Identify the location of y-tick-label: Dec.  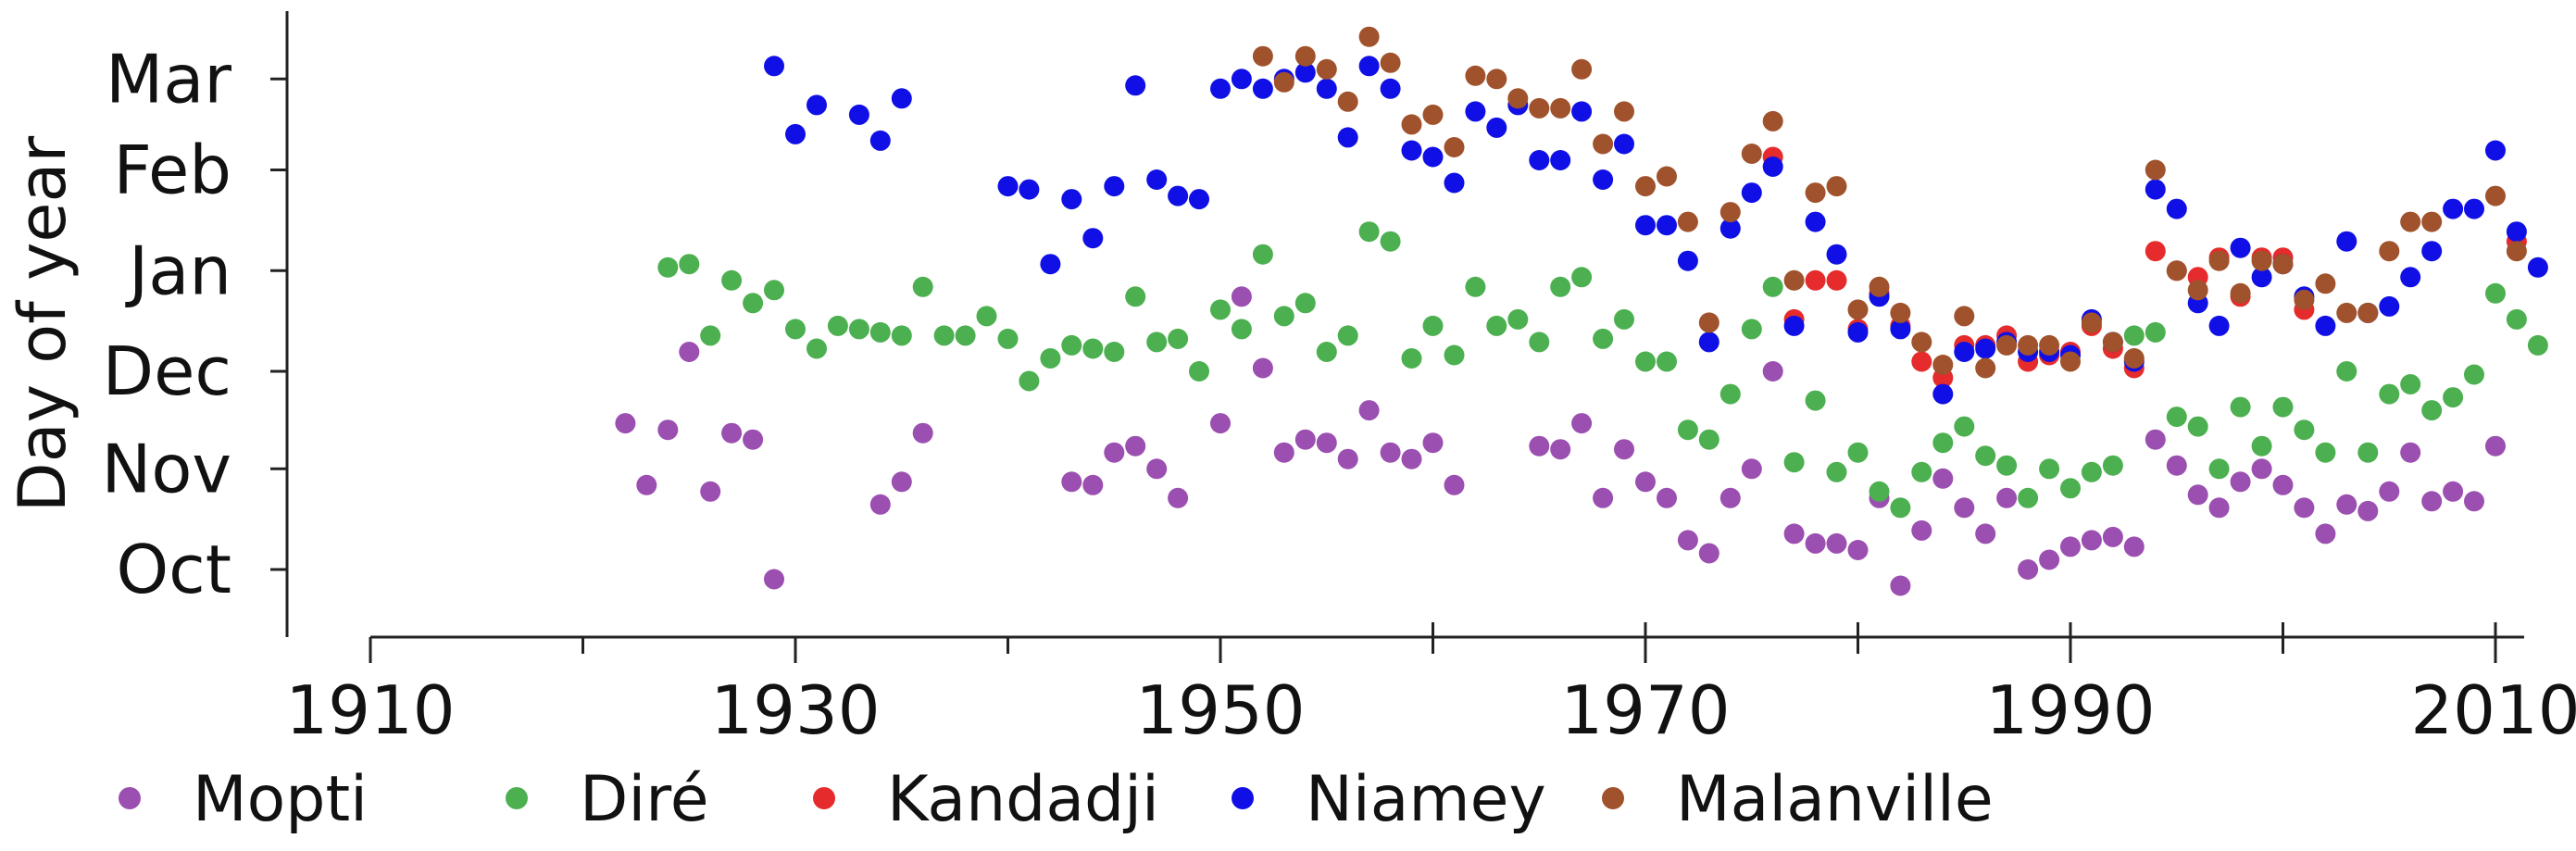
(167, 371).